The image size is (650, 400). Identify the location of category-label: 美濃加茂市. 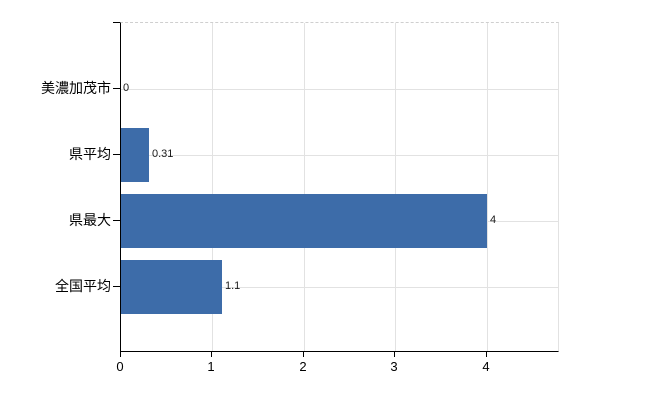
(76, 88).